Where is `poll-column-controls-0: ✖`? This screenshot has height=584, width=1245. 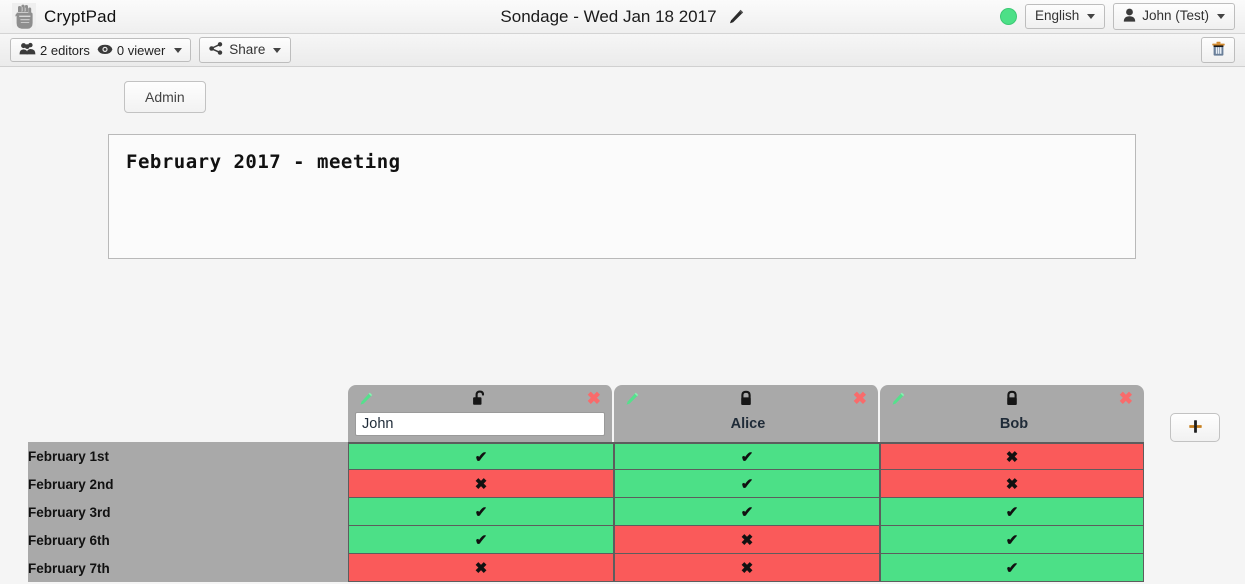 poll-column-controls-0: ✖ is located at coordinates (480, 398).